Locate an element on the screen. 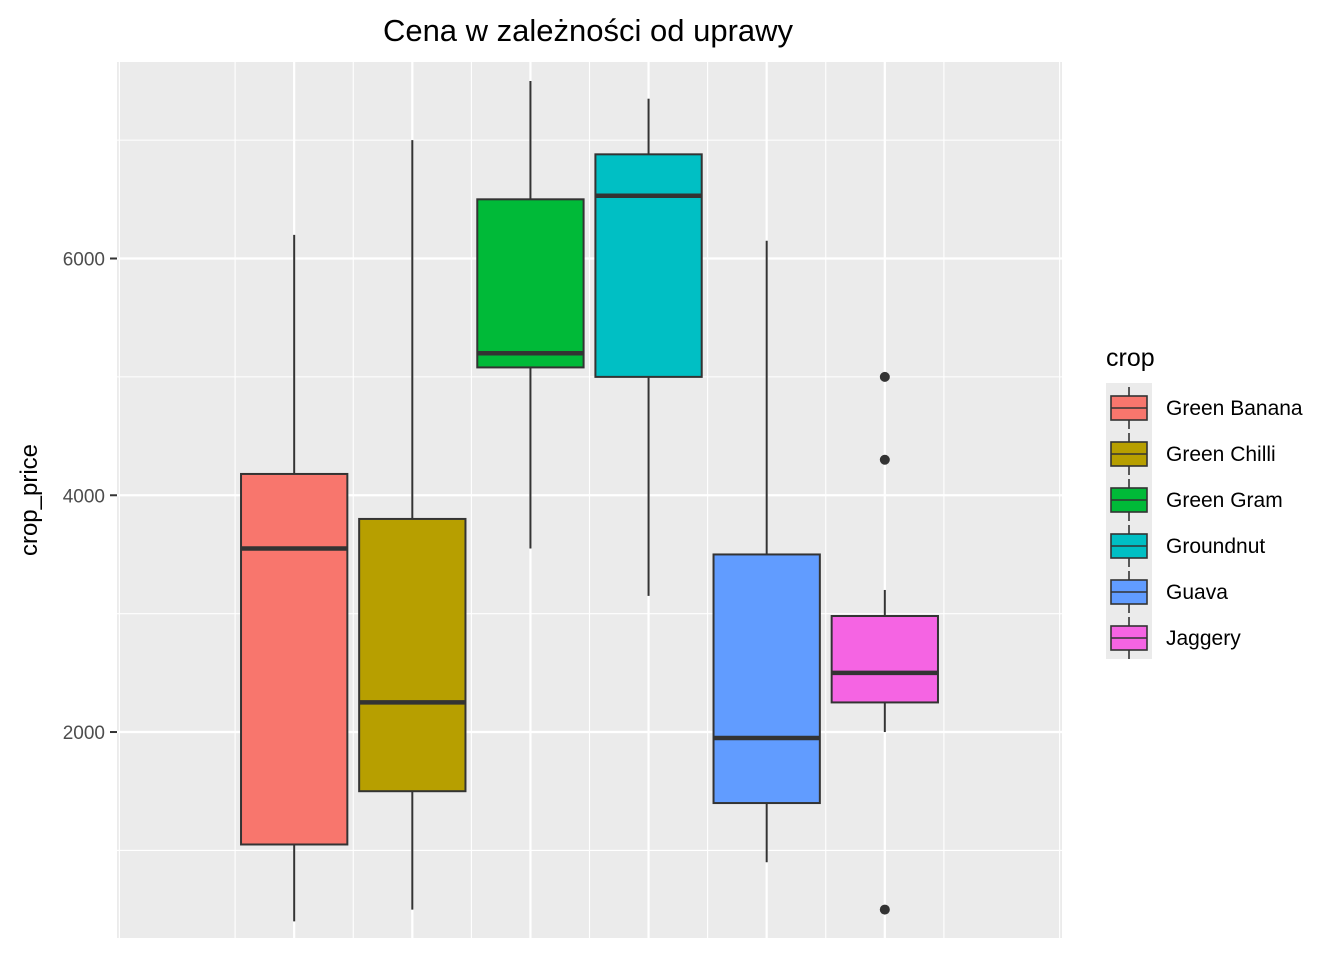 Image resolution: width=1344 pixels, height=960 pixels. box-jaggery is located at coordinates (884, 643).